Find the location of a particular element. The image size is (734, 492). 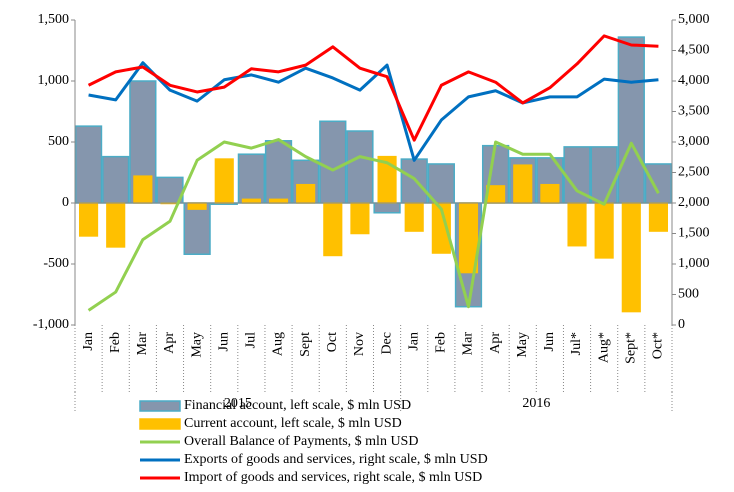

y-tick-label: 1,000 is located at coordinates (54, 80).